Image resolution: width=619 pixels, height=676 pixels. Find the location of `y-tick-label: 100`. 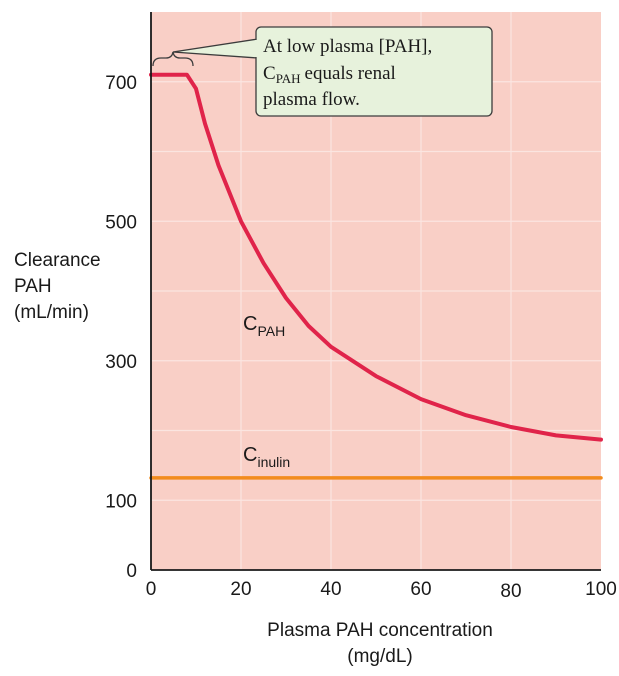

y-tick-label: 100 is located at coordinates (121, 501).